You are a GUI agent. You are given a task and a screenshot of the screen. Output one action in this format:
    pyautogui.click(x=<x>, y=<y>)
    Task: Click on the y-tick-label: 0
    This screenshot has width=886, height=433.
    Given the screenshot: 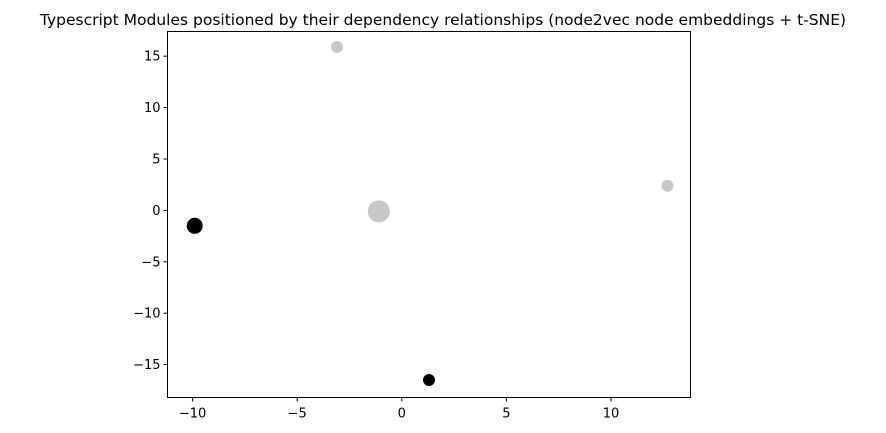 What is the action you would take?
    pyautogui.click(x=156, y=211)
    